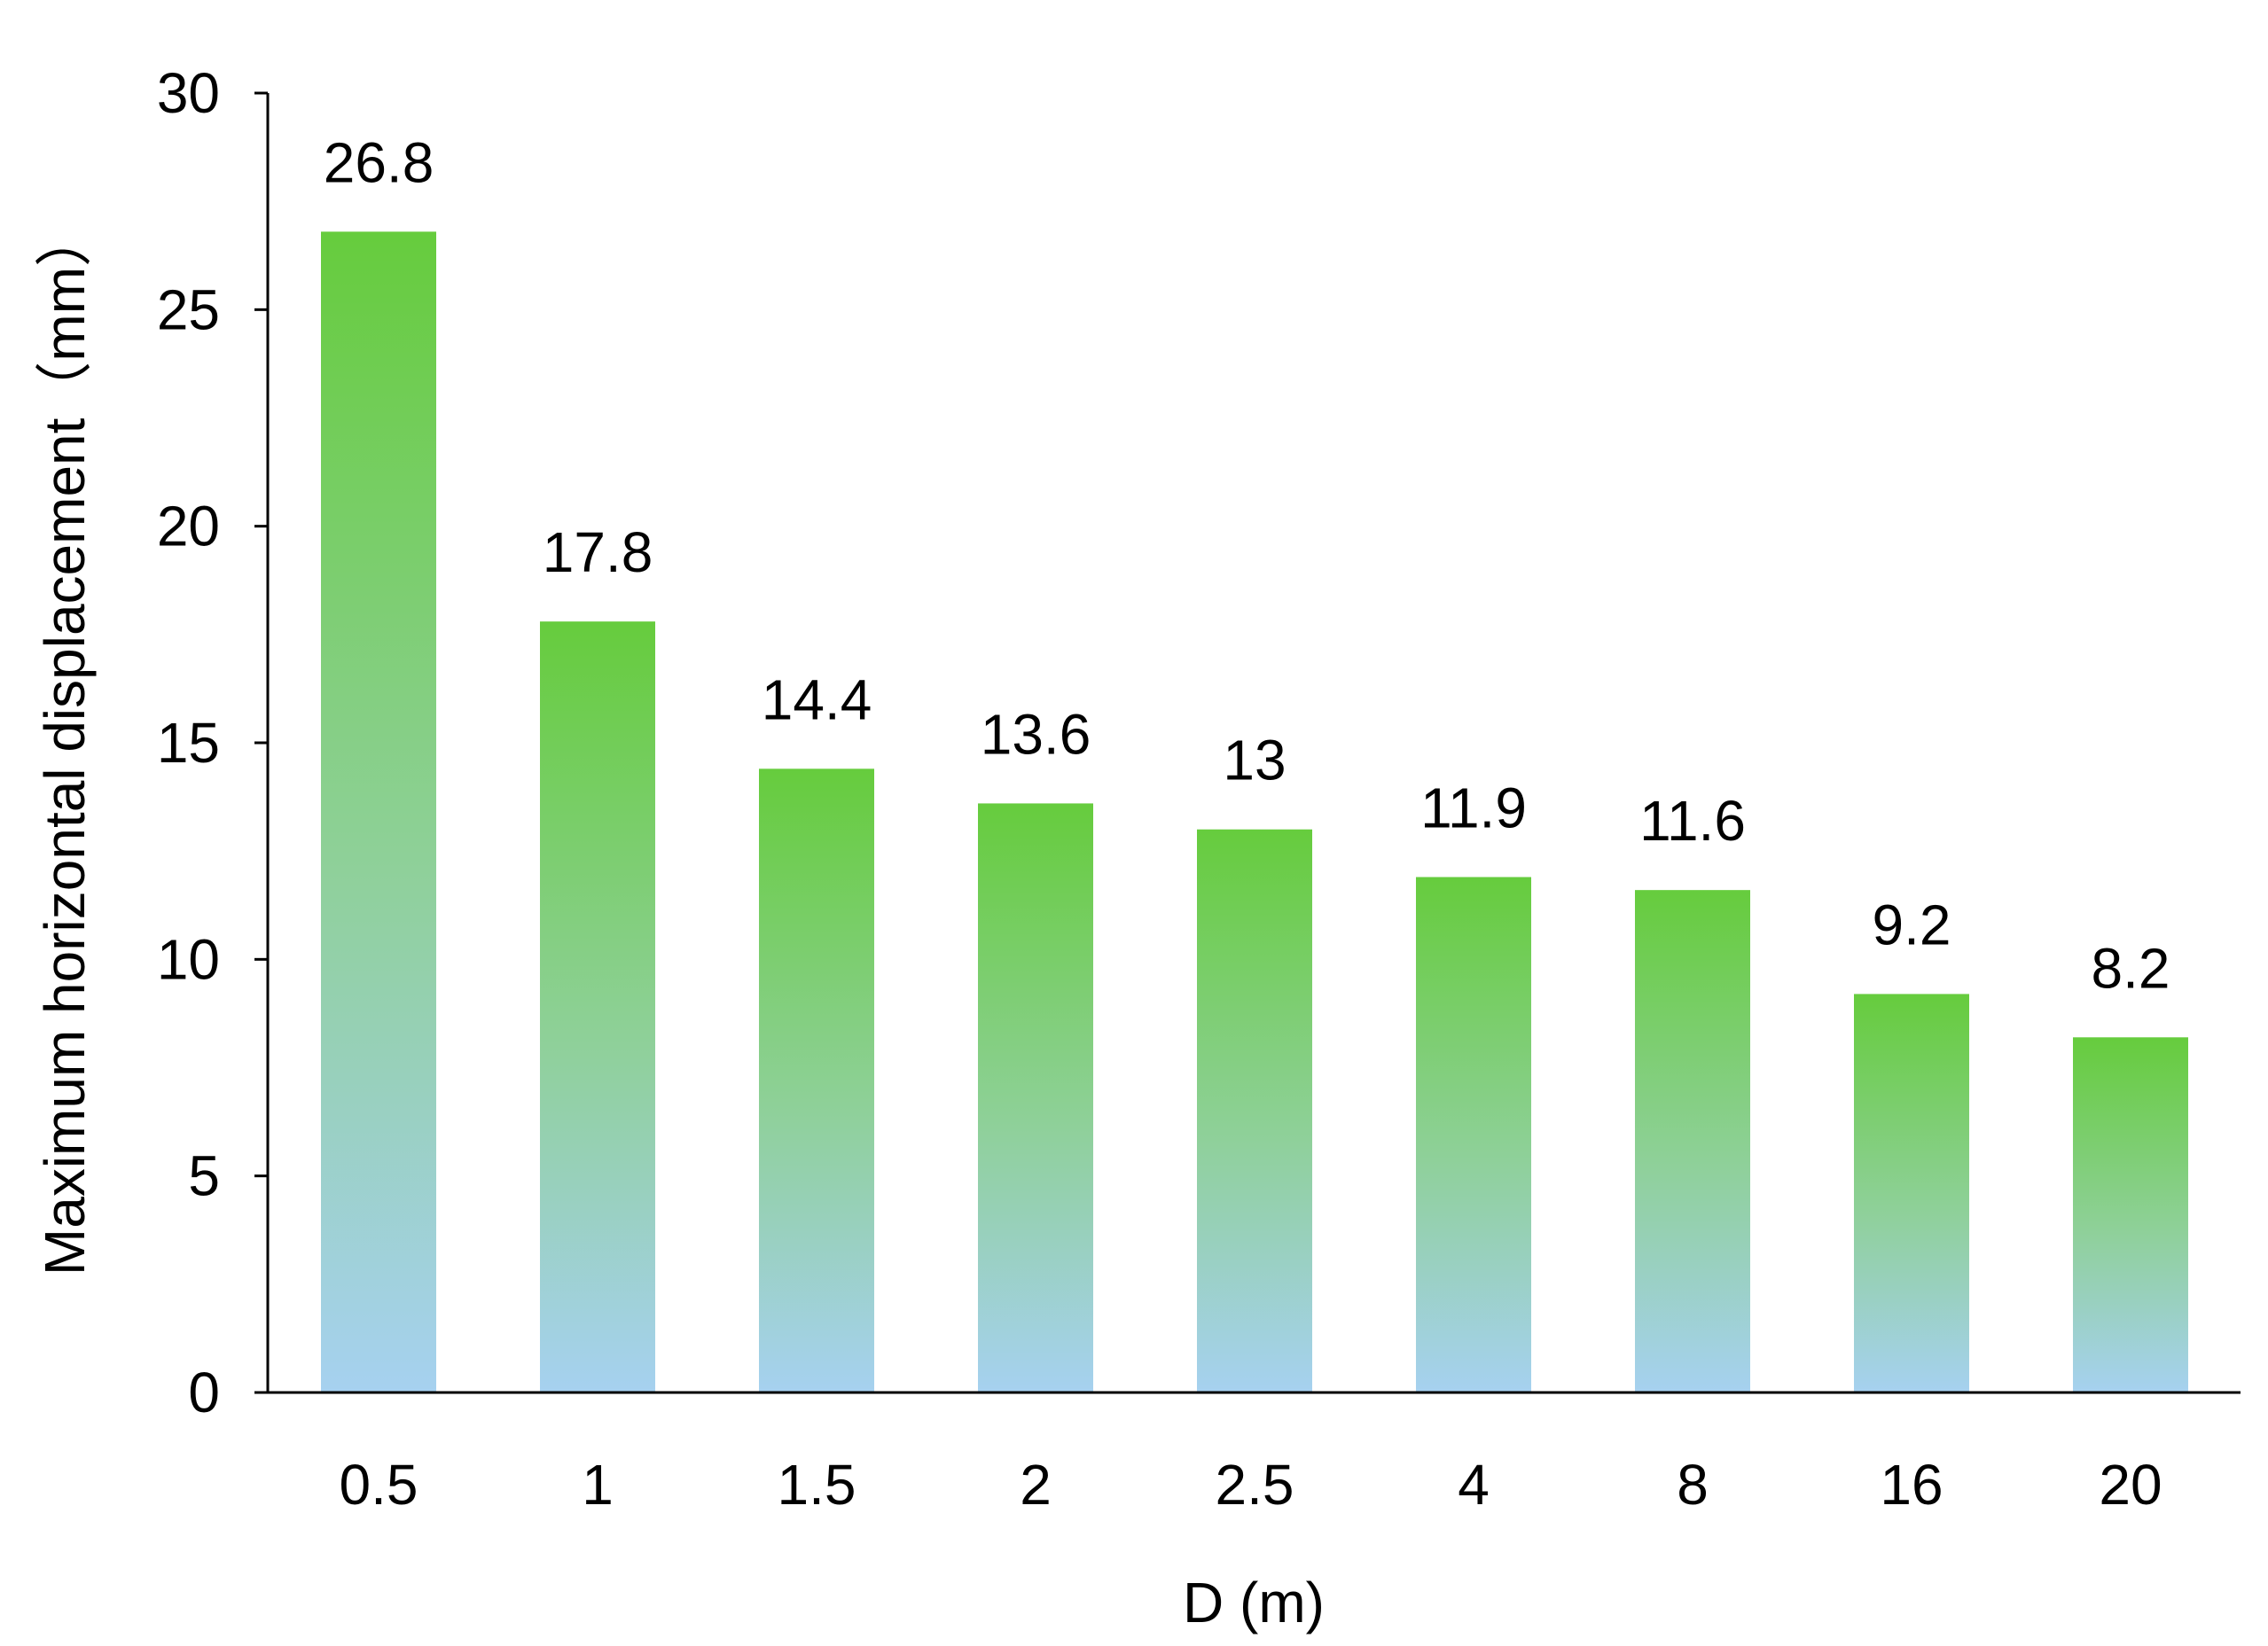 The width and height of the screenshot is (2268, 1646). What do you see at coordinates (1474, 1485) in the screenshot?
I see `x-tick-label-4: 4` at bounding box center [1474, 1485].